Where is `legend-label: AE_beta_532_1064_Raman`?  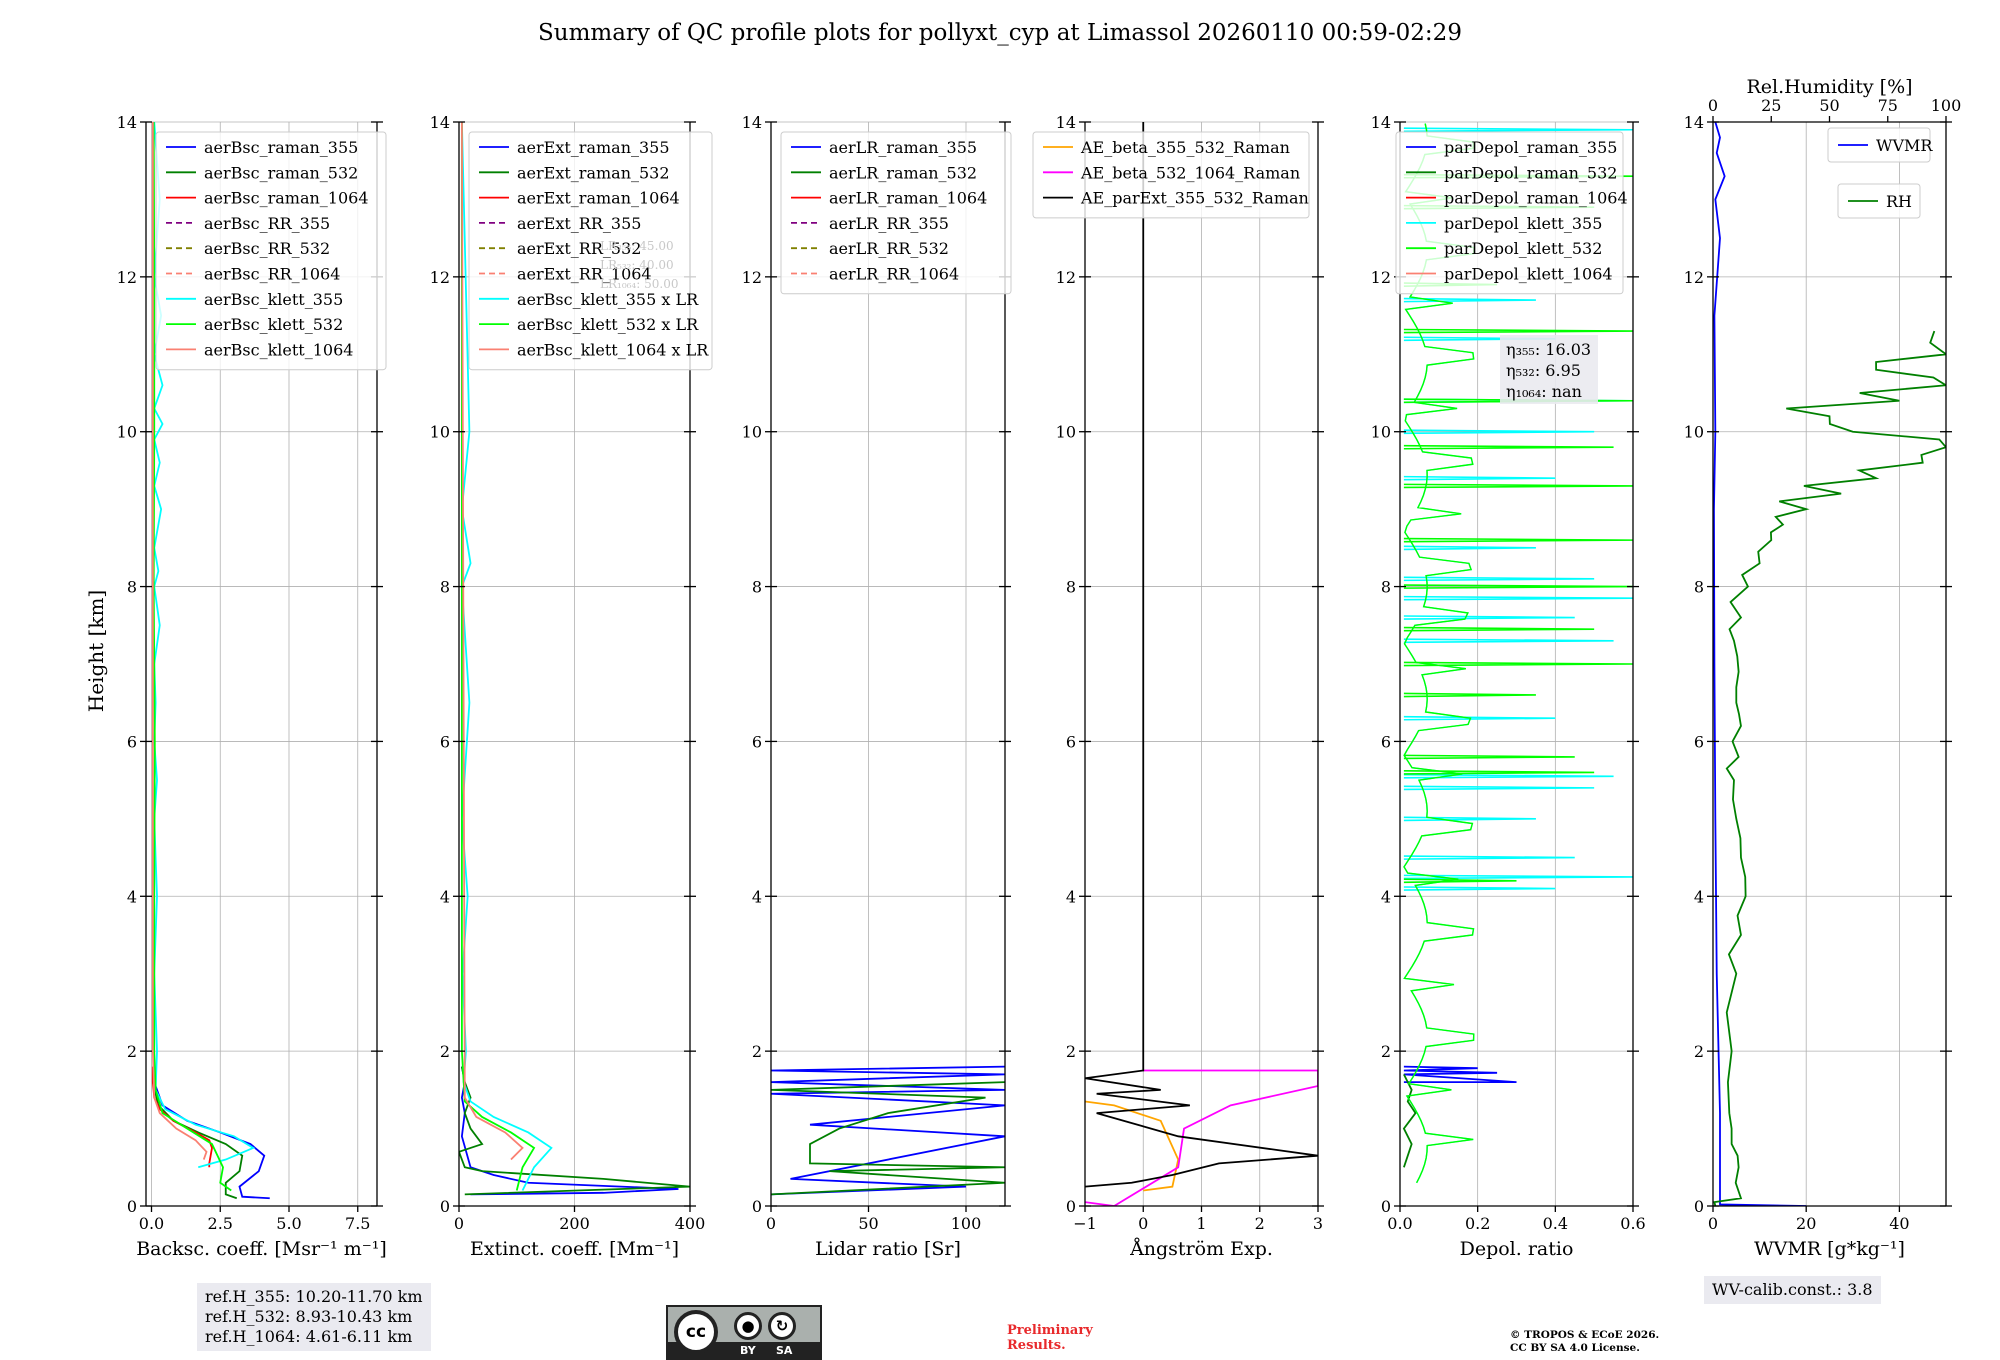
legend-label: AE_beta_532_1064_Raman is located at coordinates (1190, 172).